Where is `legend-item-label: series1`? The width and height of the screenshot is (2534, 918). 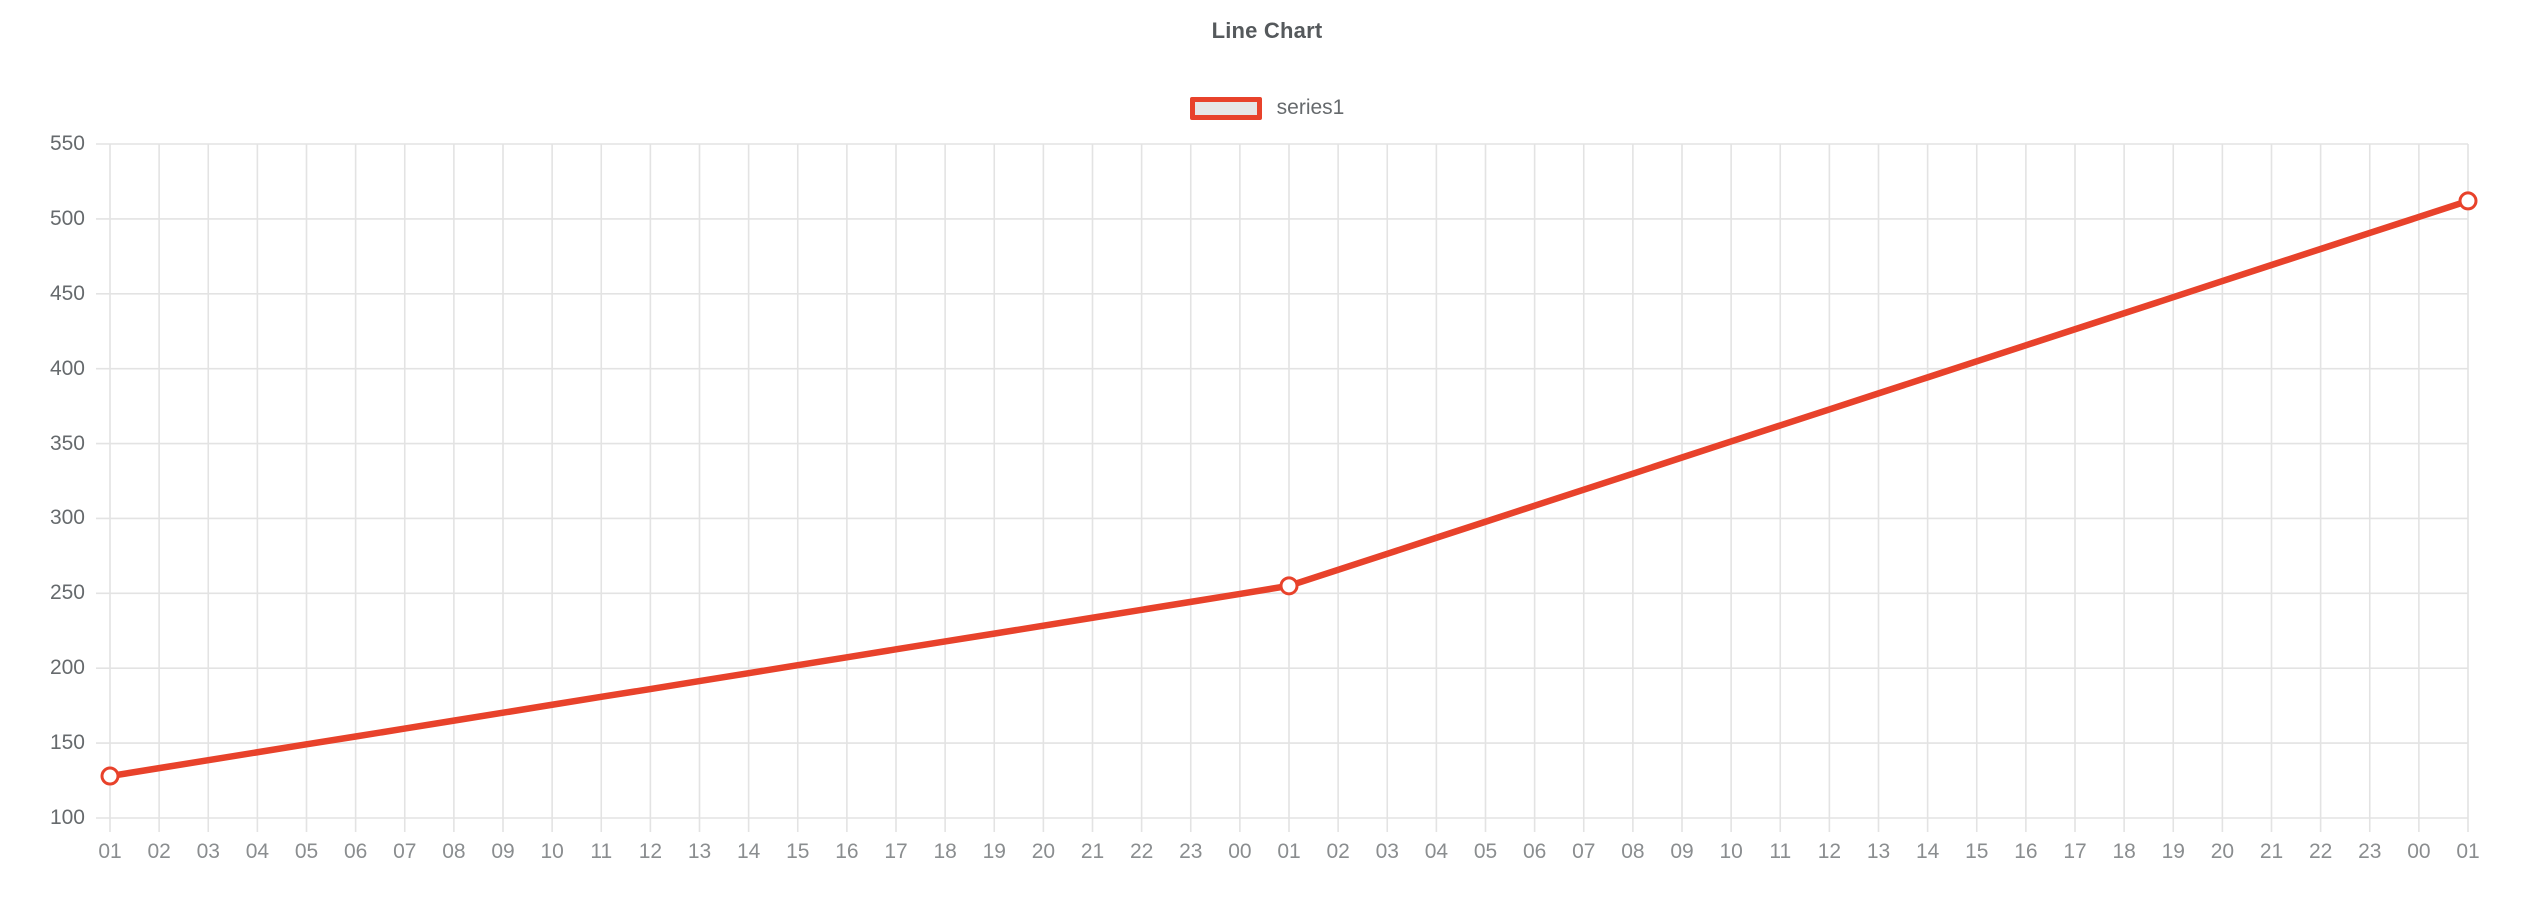 legend-item-label: series1 is located at coordinates (1310, 107).